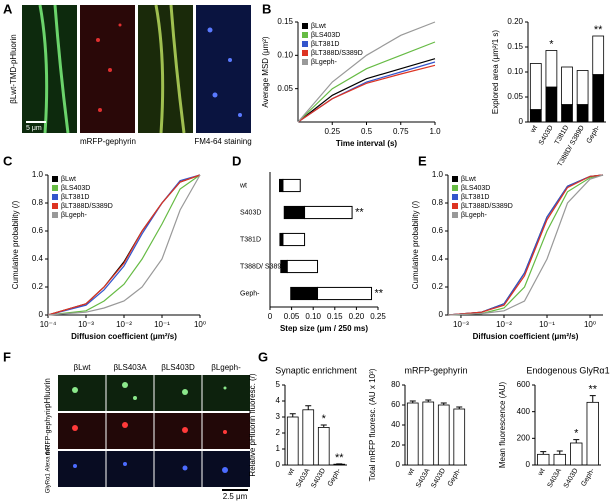 This screenshot has height=503, width=613. Describe the element at coordinates (524, 384) in the screenshot. I see `y-tick-label: 600` at that location.